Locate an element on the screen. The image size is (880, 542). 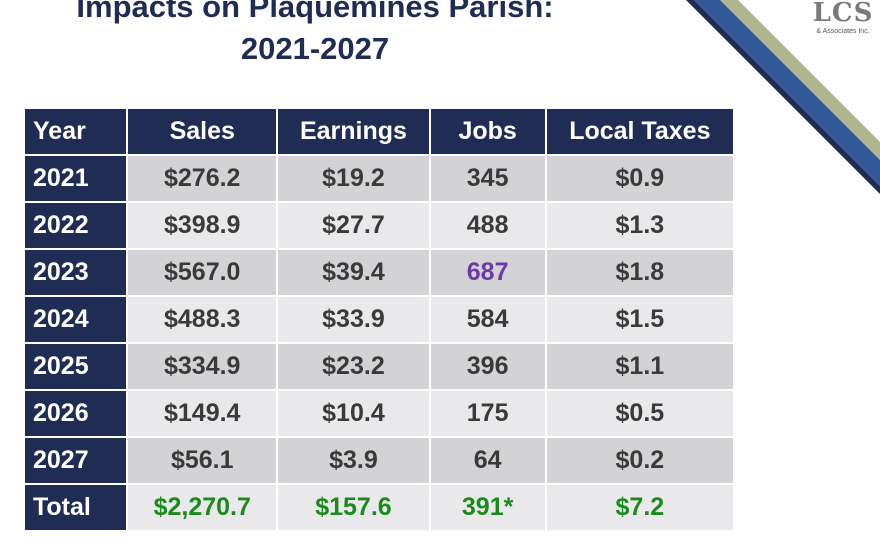
year-cell: 2027 is located at coordinates (76, 460).